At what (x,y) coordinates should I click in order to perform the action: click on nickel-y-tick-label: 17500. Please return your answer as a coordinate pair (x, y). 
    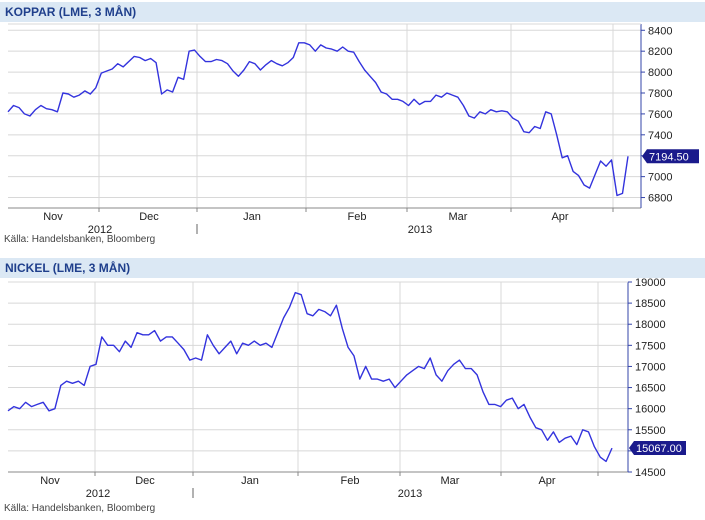
    Looking at the image, I should click on (650, 346).